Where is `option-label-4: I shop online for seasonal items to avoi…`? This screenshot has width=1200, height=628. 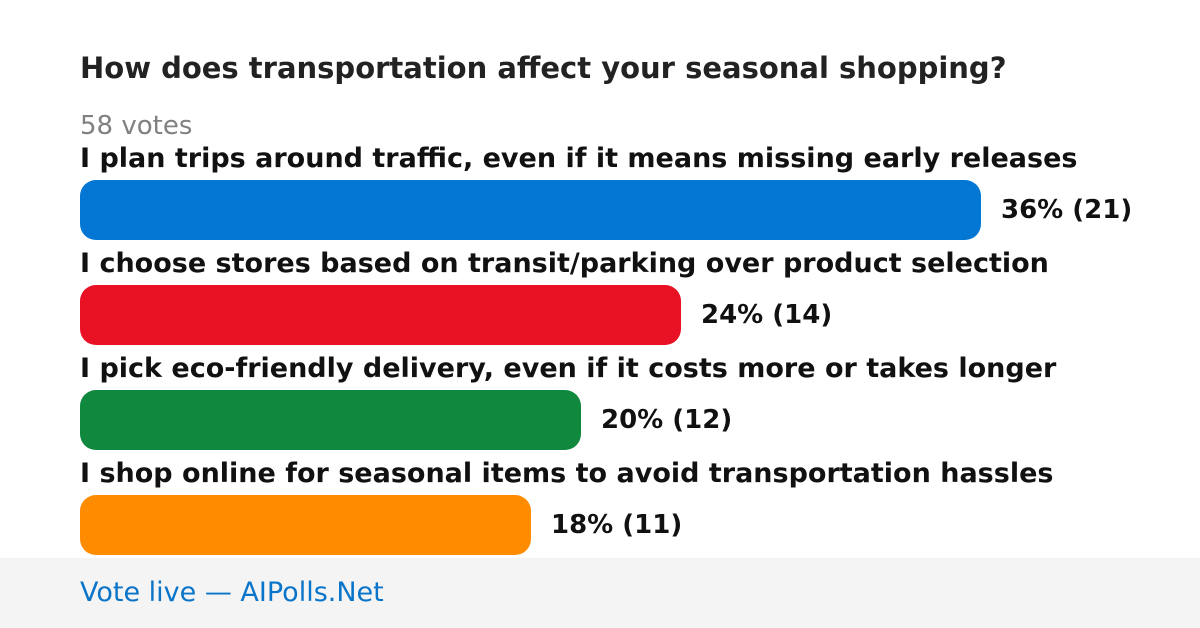
option-label-4: I shop online for seasonal items to avoi… is located at coordinates (567, 473).